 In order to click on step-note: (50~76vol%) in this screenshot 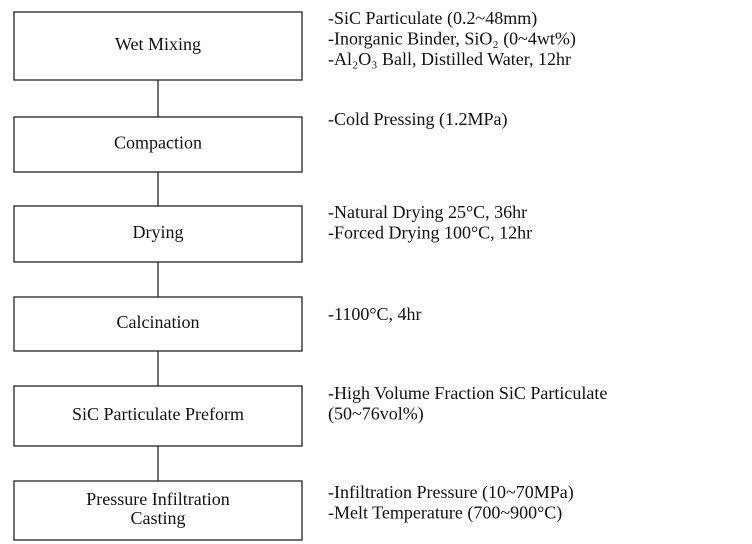, I will do `click(376, 414)`.